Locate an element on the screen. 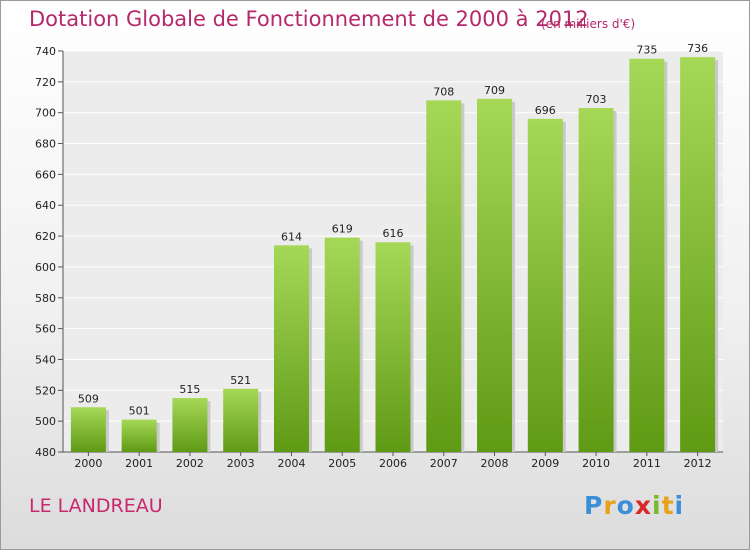 The width and height of the screenshot is (750, 550). x-tick-label: 2010 is located at coordinates (596, 463).